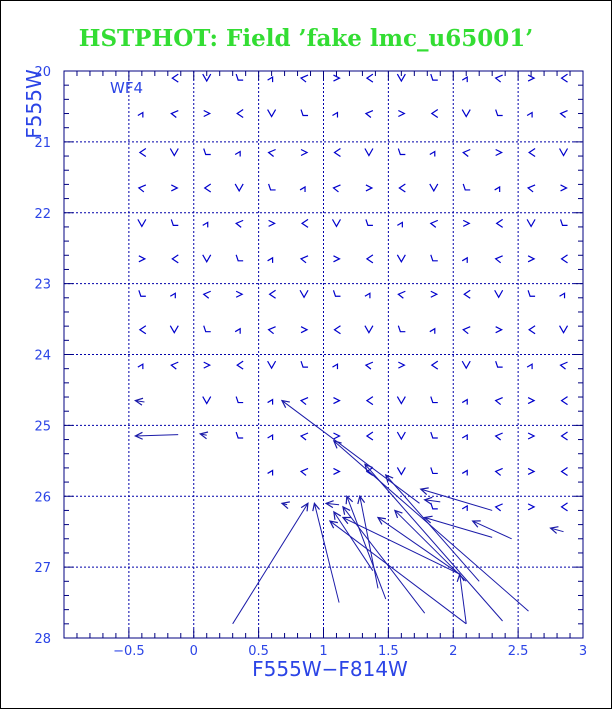 The height and width of the screenshot is (714, 612). Describe the element at coordinates (388, 651) in the screenshot. I see `x-tick-label: 1.5` at that location.